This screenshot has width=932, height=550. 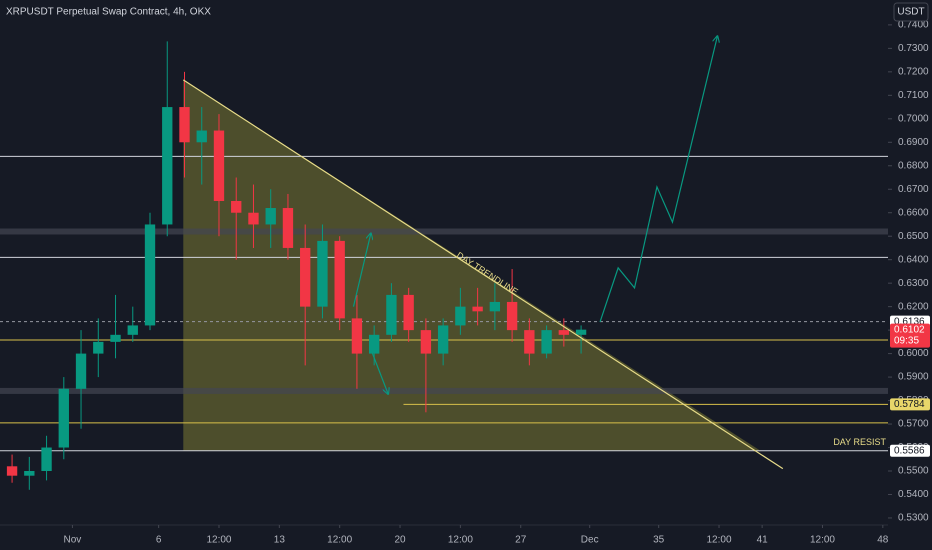 What do you see at coordinates (913, 353) in the screenshot?
I see `y-tick-label: 0.6000` at bounding box center [913, 353].